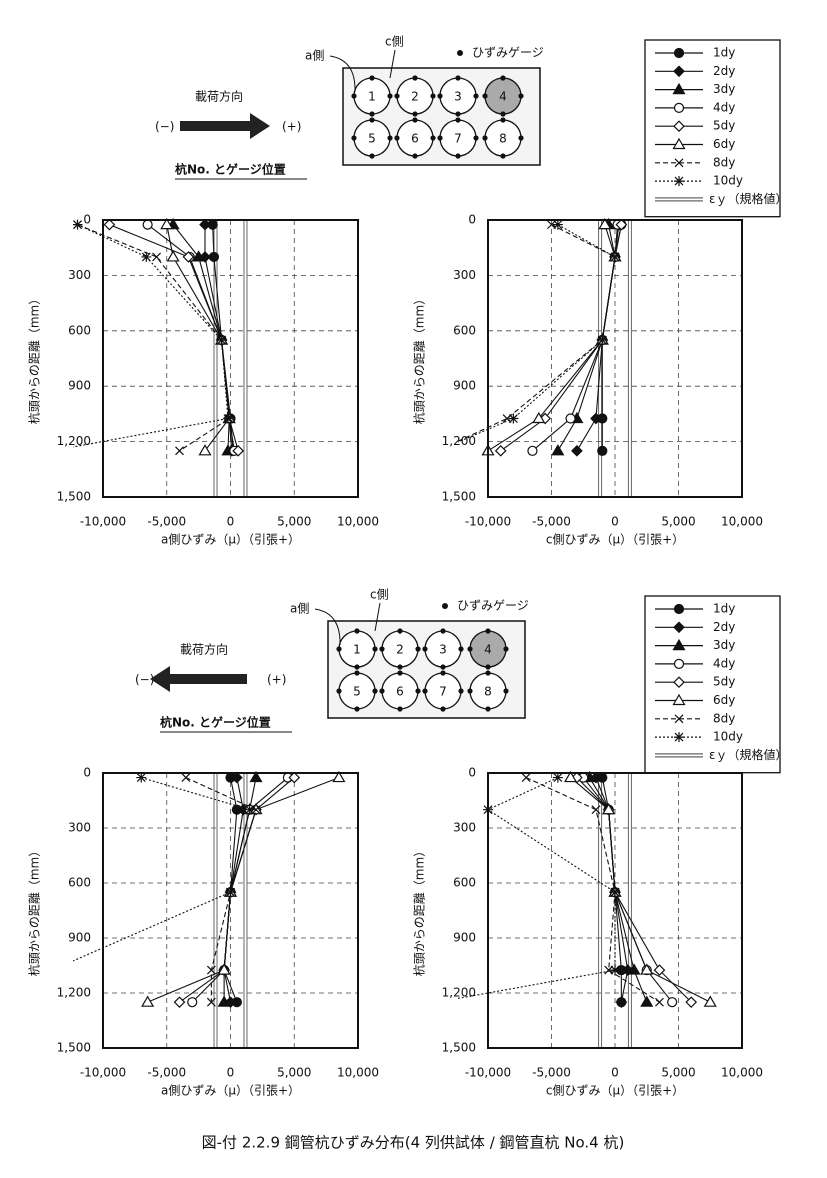  I want to click on load-direction: 載荷方向, so click(219, 96).